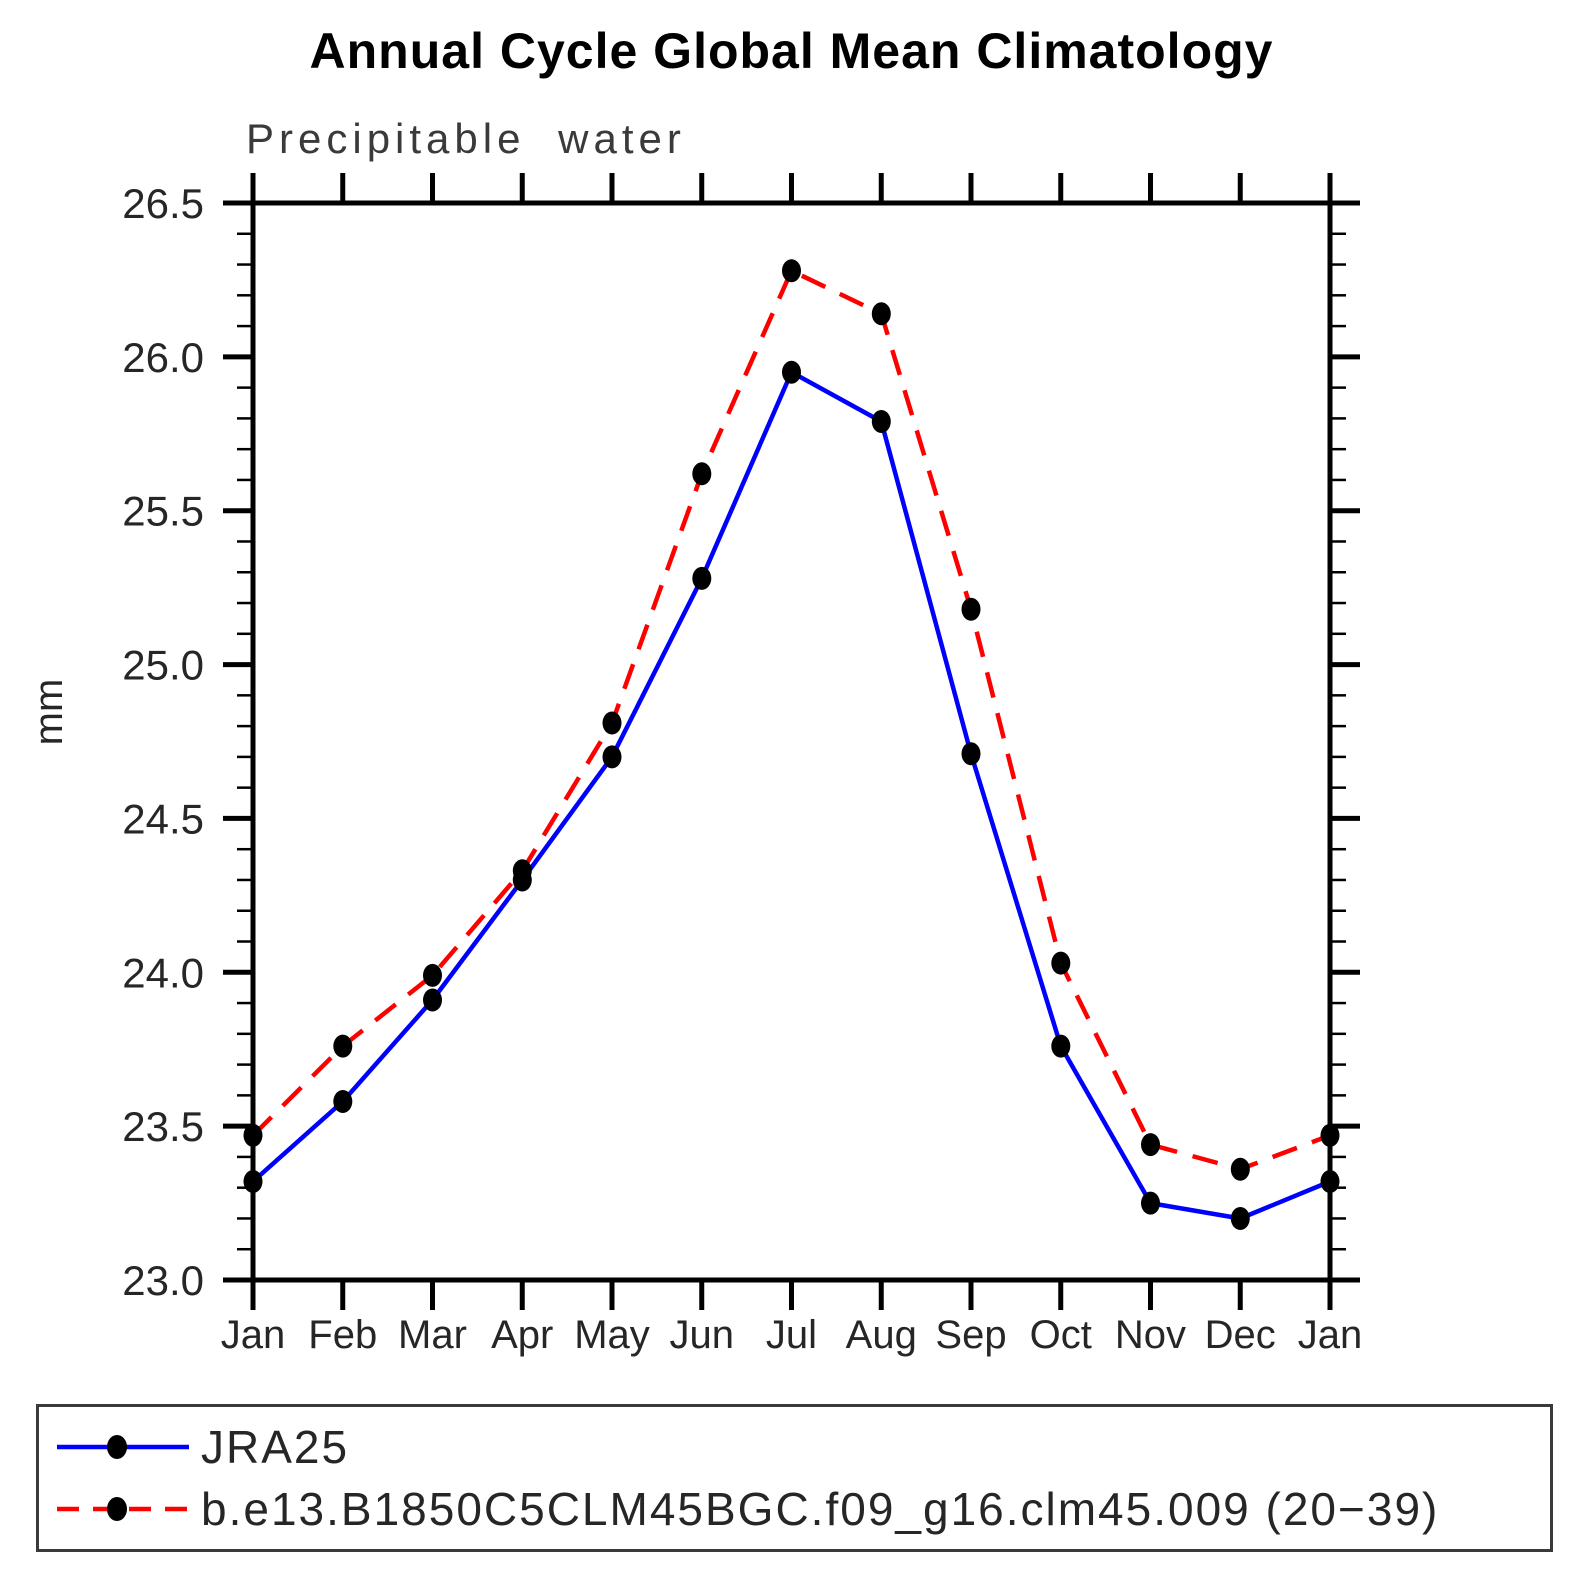  I want to click on x-tick-label: Mar, so click(432, 1335).